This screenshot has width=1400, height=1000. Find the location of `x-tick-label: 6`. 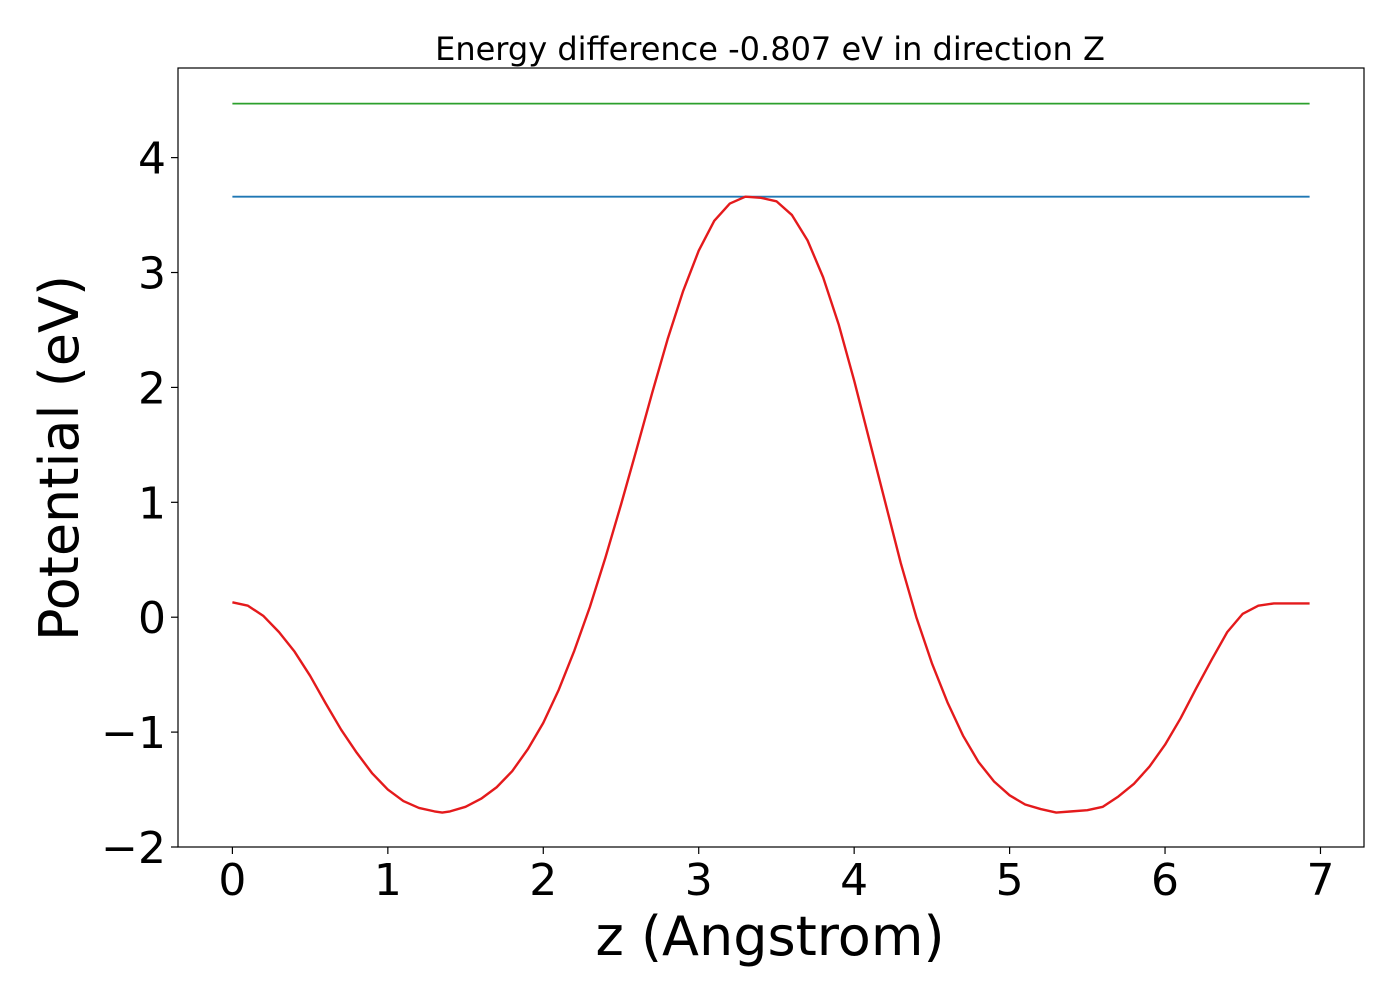

x-tick-label: 6 is located at coordinates (1165, 880).